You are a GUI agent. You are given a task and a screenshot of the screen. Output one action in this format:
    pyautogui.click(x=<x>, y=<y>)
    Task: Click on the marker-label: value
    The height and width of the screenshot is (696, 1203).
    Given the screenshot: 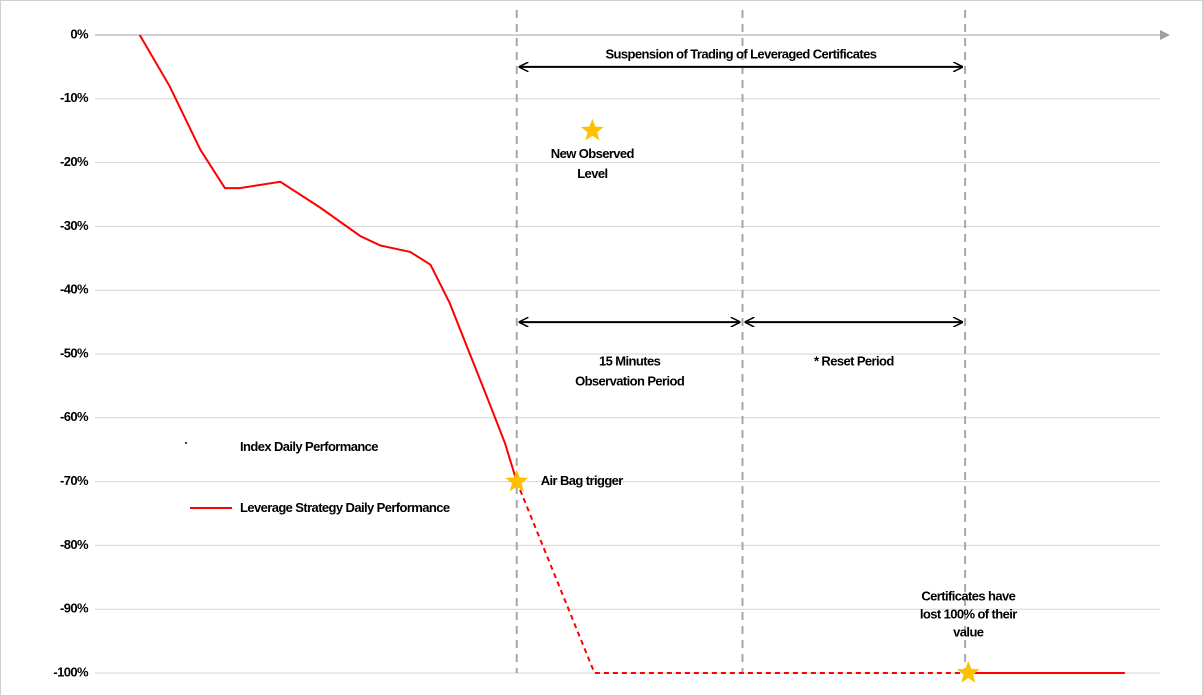 What is the action you would take?
    pyautogui.click(x=968, y=631)
    